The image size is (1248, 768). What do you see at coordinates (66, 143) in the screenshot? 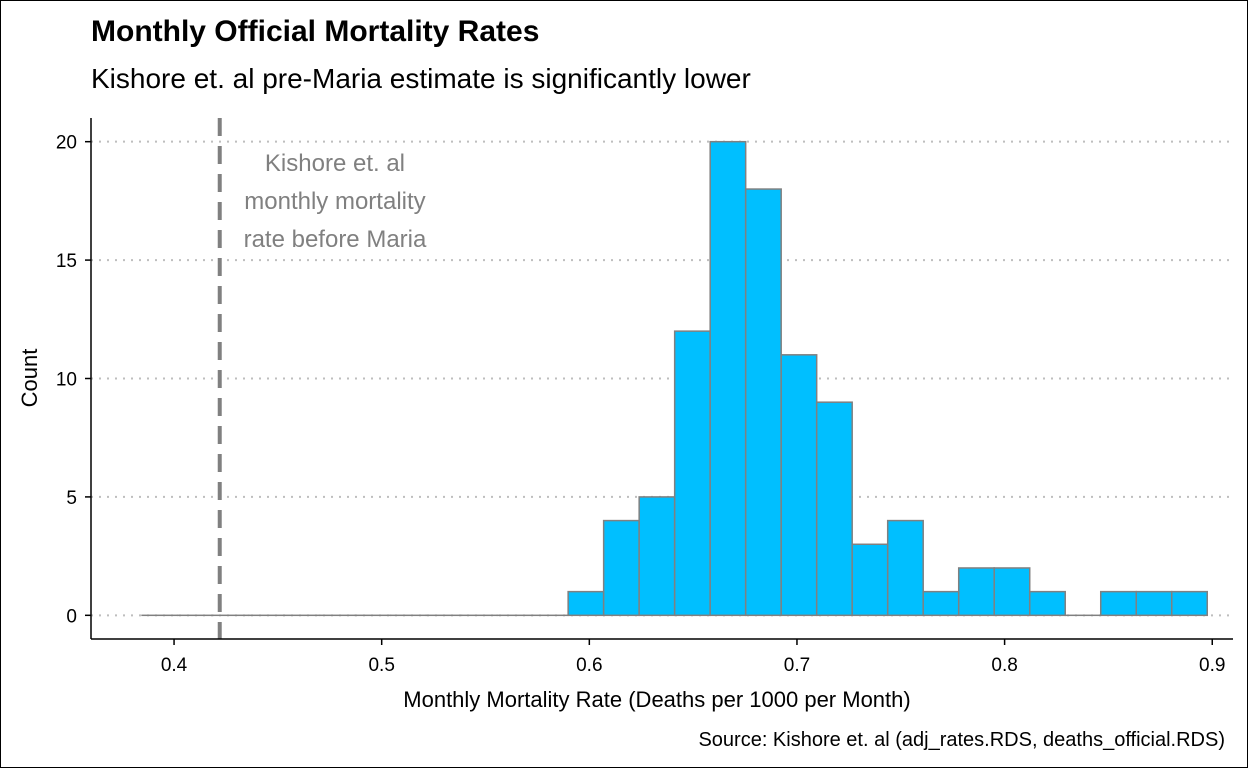
I see `y-tick-label: 20` at bounding box center [66, 143].